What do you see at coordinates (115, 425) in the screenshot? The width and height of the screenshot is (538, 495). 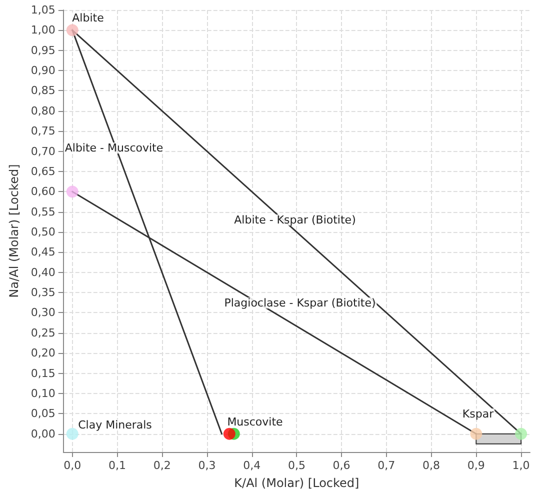 I see `annotation: Clay Minerals` at bounding box center [115, 425].